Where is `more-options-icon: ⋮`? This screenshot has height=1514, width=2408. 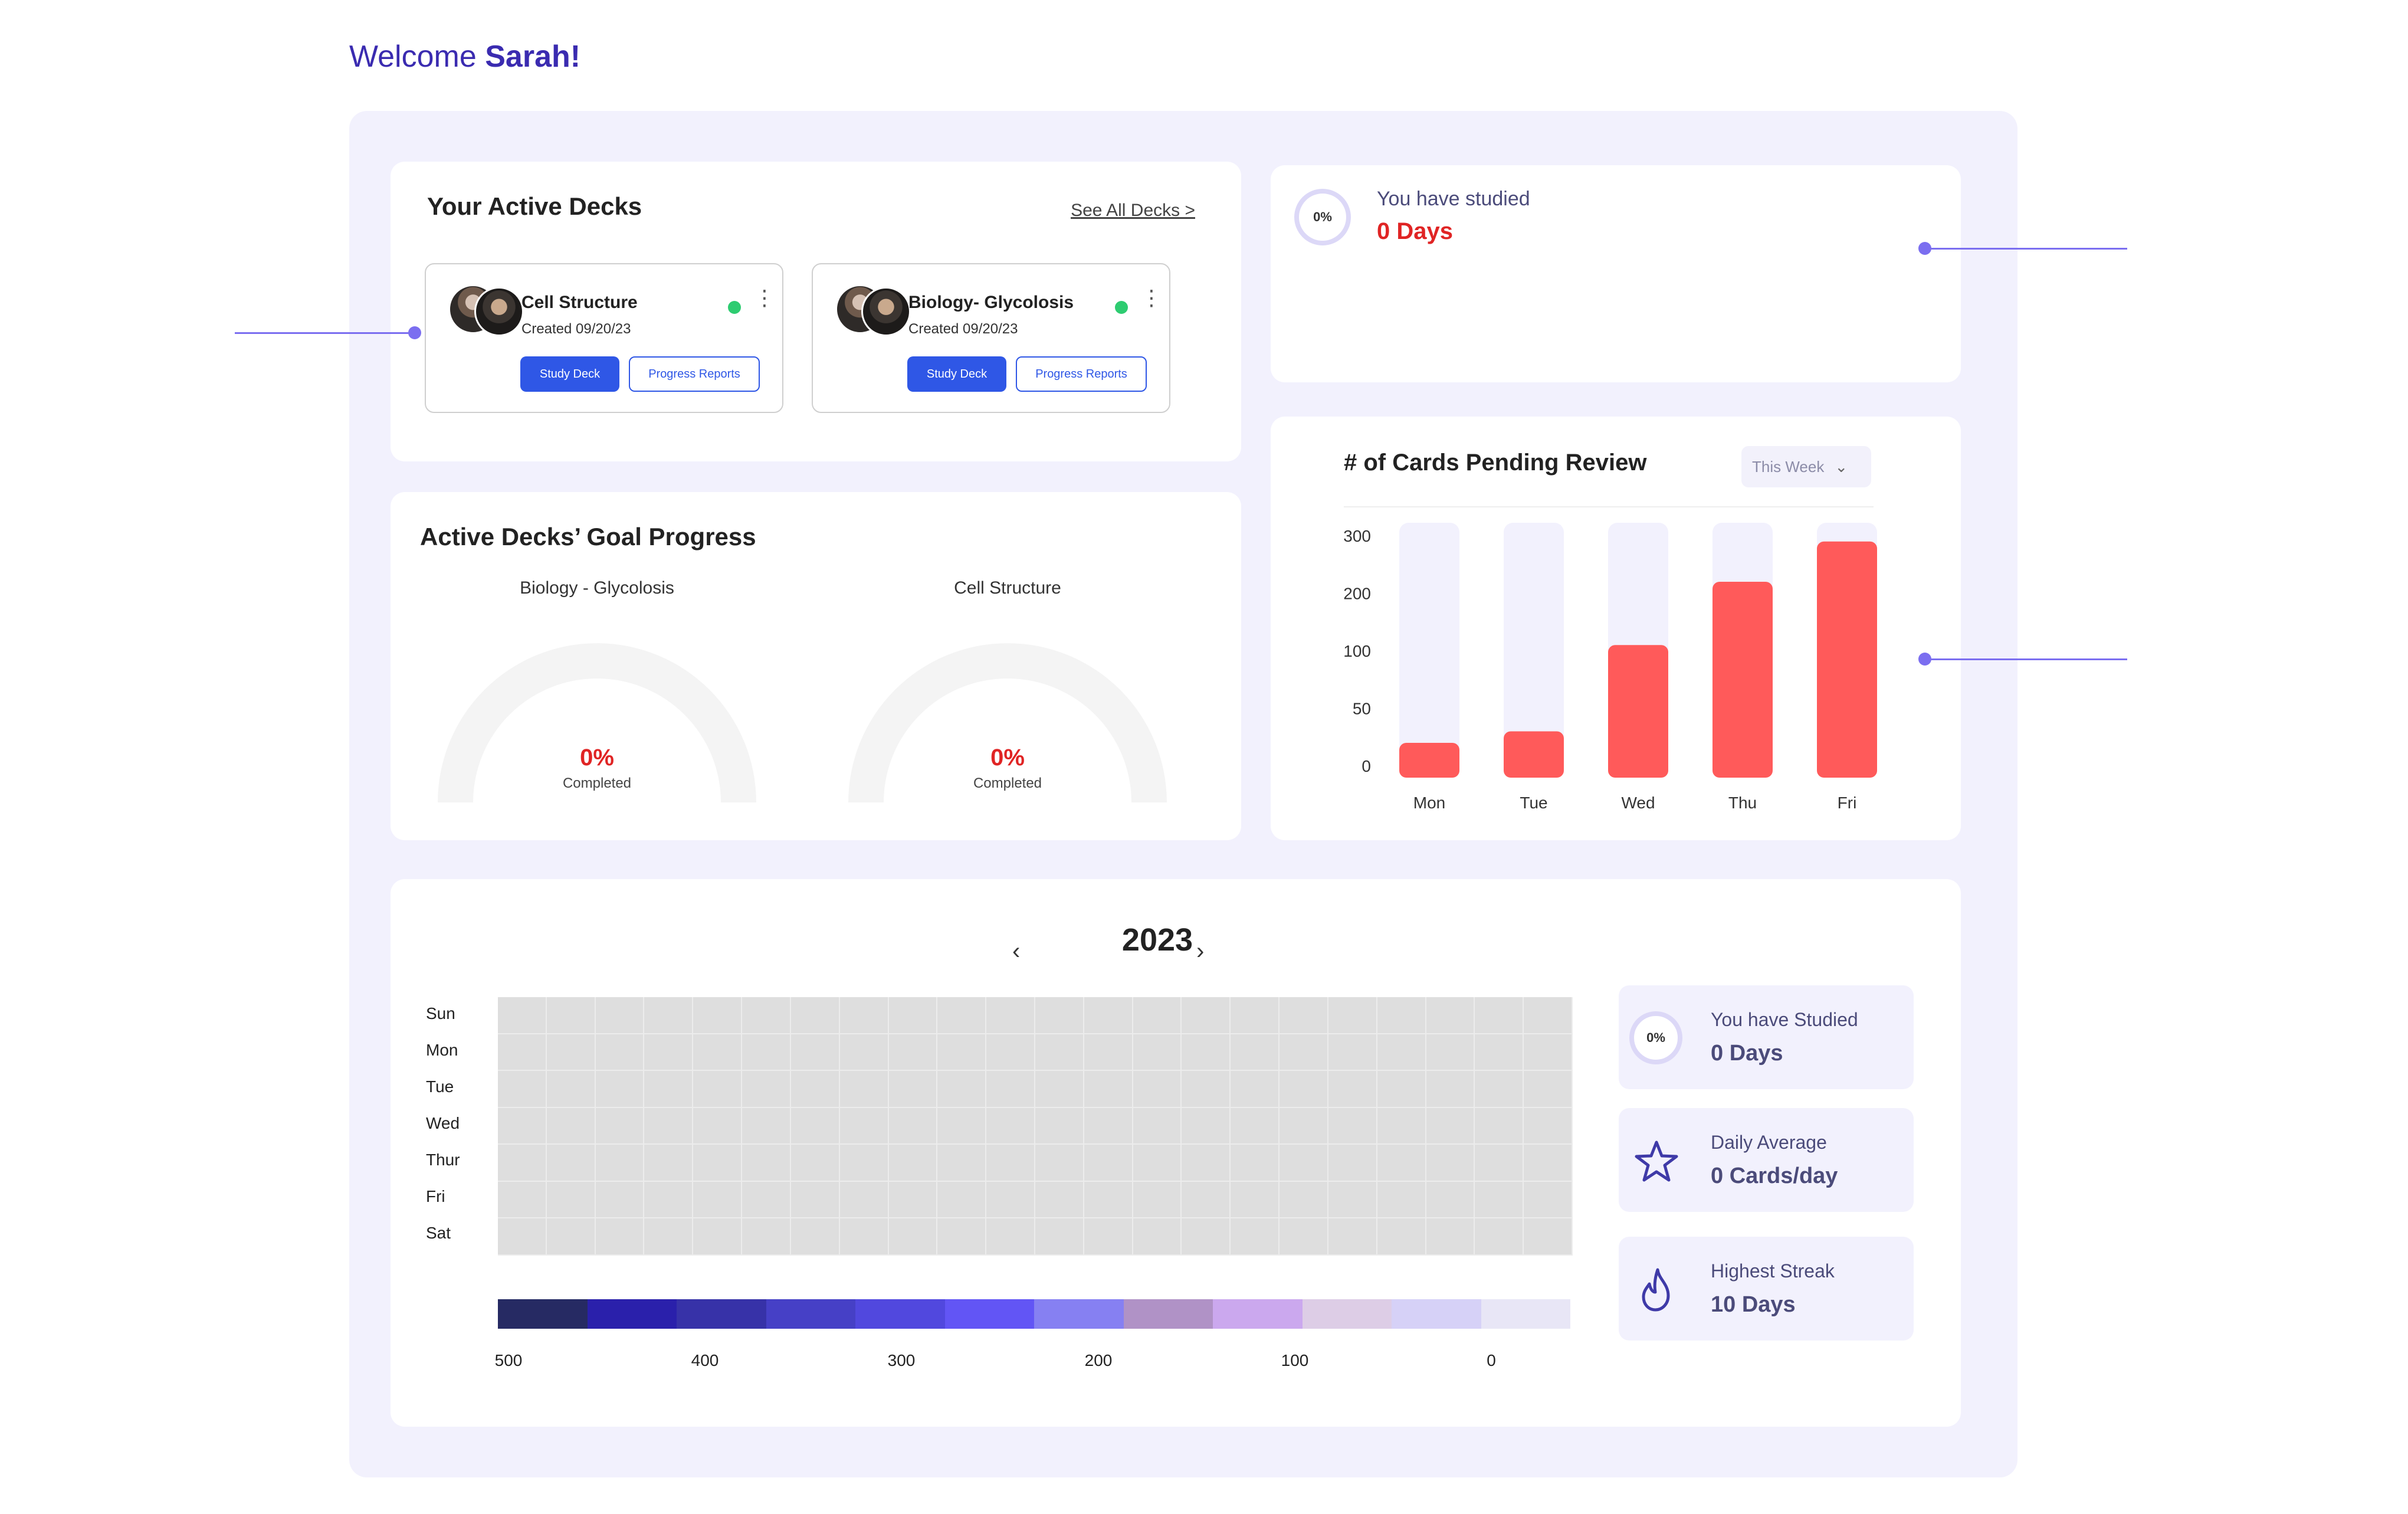
more-options-icon: ⋮ is located at coordinates (764, 298).